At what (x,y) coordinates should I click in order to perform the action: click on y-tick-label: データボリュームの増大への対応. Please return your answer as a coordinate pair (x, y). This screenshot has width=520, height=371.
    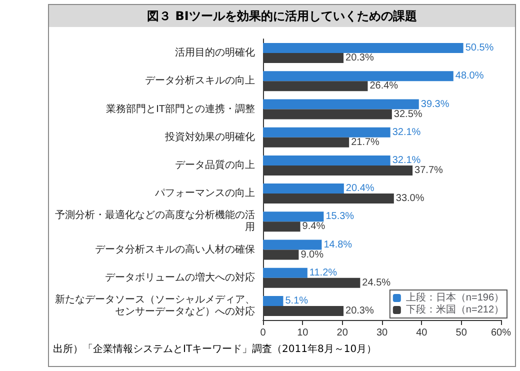
    Looking at the image, I should click on (180, 277).